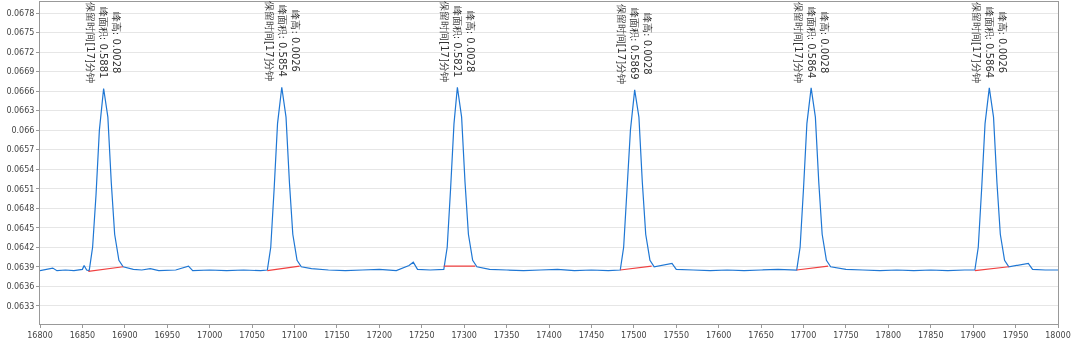 Image resolution: width=1080 pixels, height=344 pixels. Describe the element at coordinates (167, 335) in the screenshot. I see `x-tick-label: 16950` at that location.